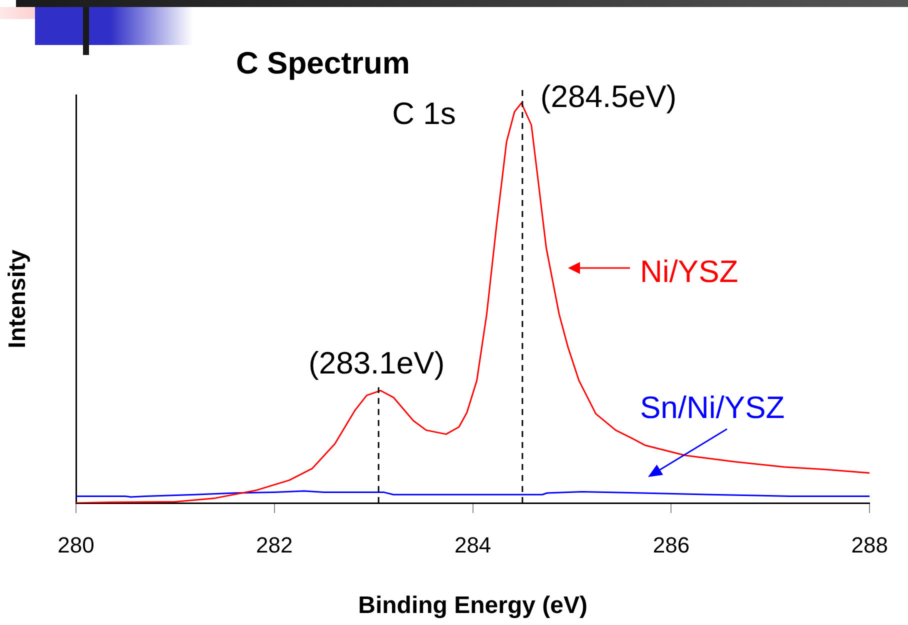 The image size is (908, 625). Describe the element at coordinates (608, 96) in the screenshot. I see `ref-line-label: (284.5eV)` at that location.